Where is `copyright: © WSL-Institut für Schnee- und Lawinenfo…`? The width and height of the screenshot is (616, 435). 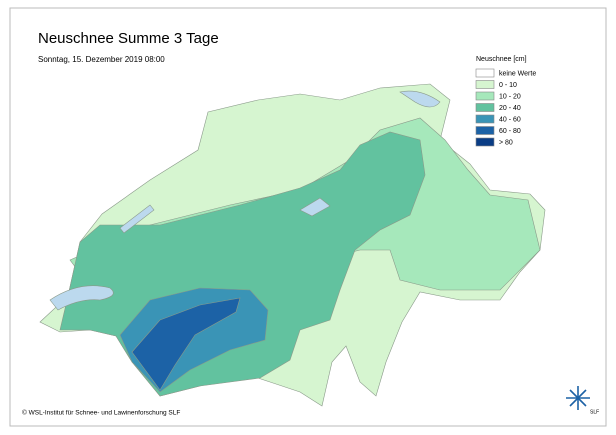 copyright: © WSL-Institut für Schnee- und Lawinenfo… is located at coordinates (101, 413).